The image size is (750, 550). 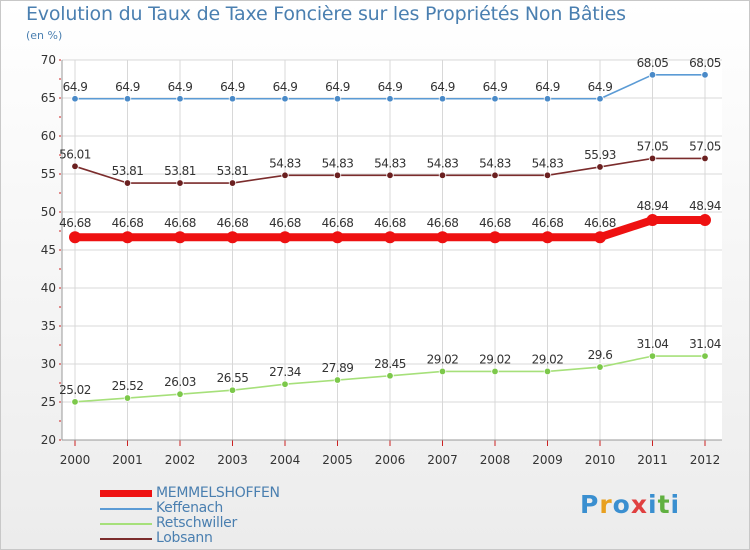 I want to click on y-tick-label: 45, so click(x=48, y=250).